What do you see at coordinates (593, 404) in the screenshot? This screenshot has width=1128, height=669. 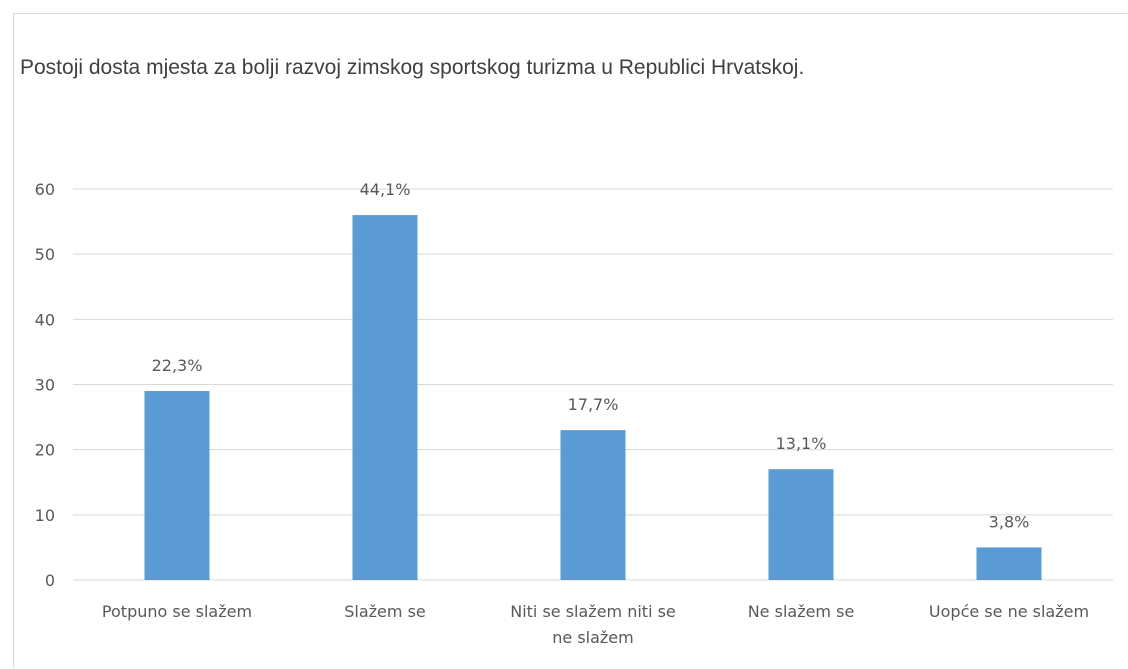 I see `data-label: 17,7%` at bounding box center [593, 404].